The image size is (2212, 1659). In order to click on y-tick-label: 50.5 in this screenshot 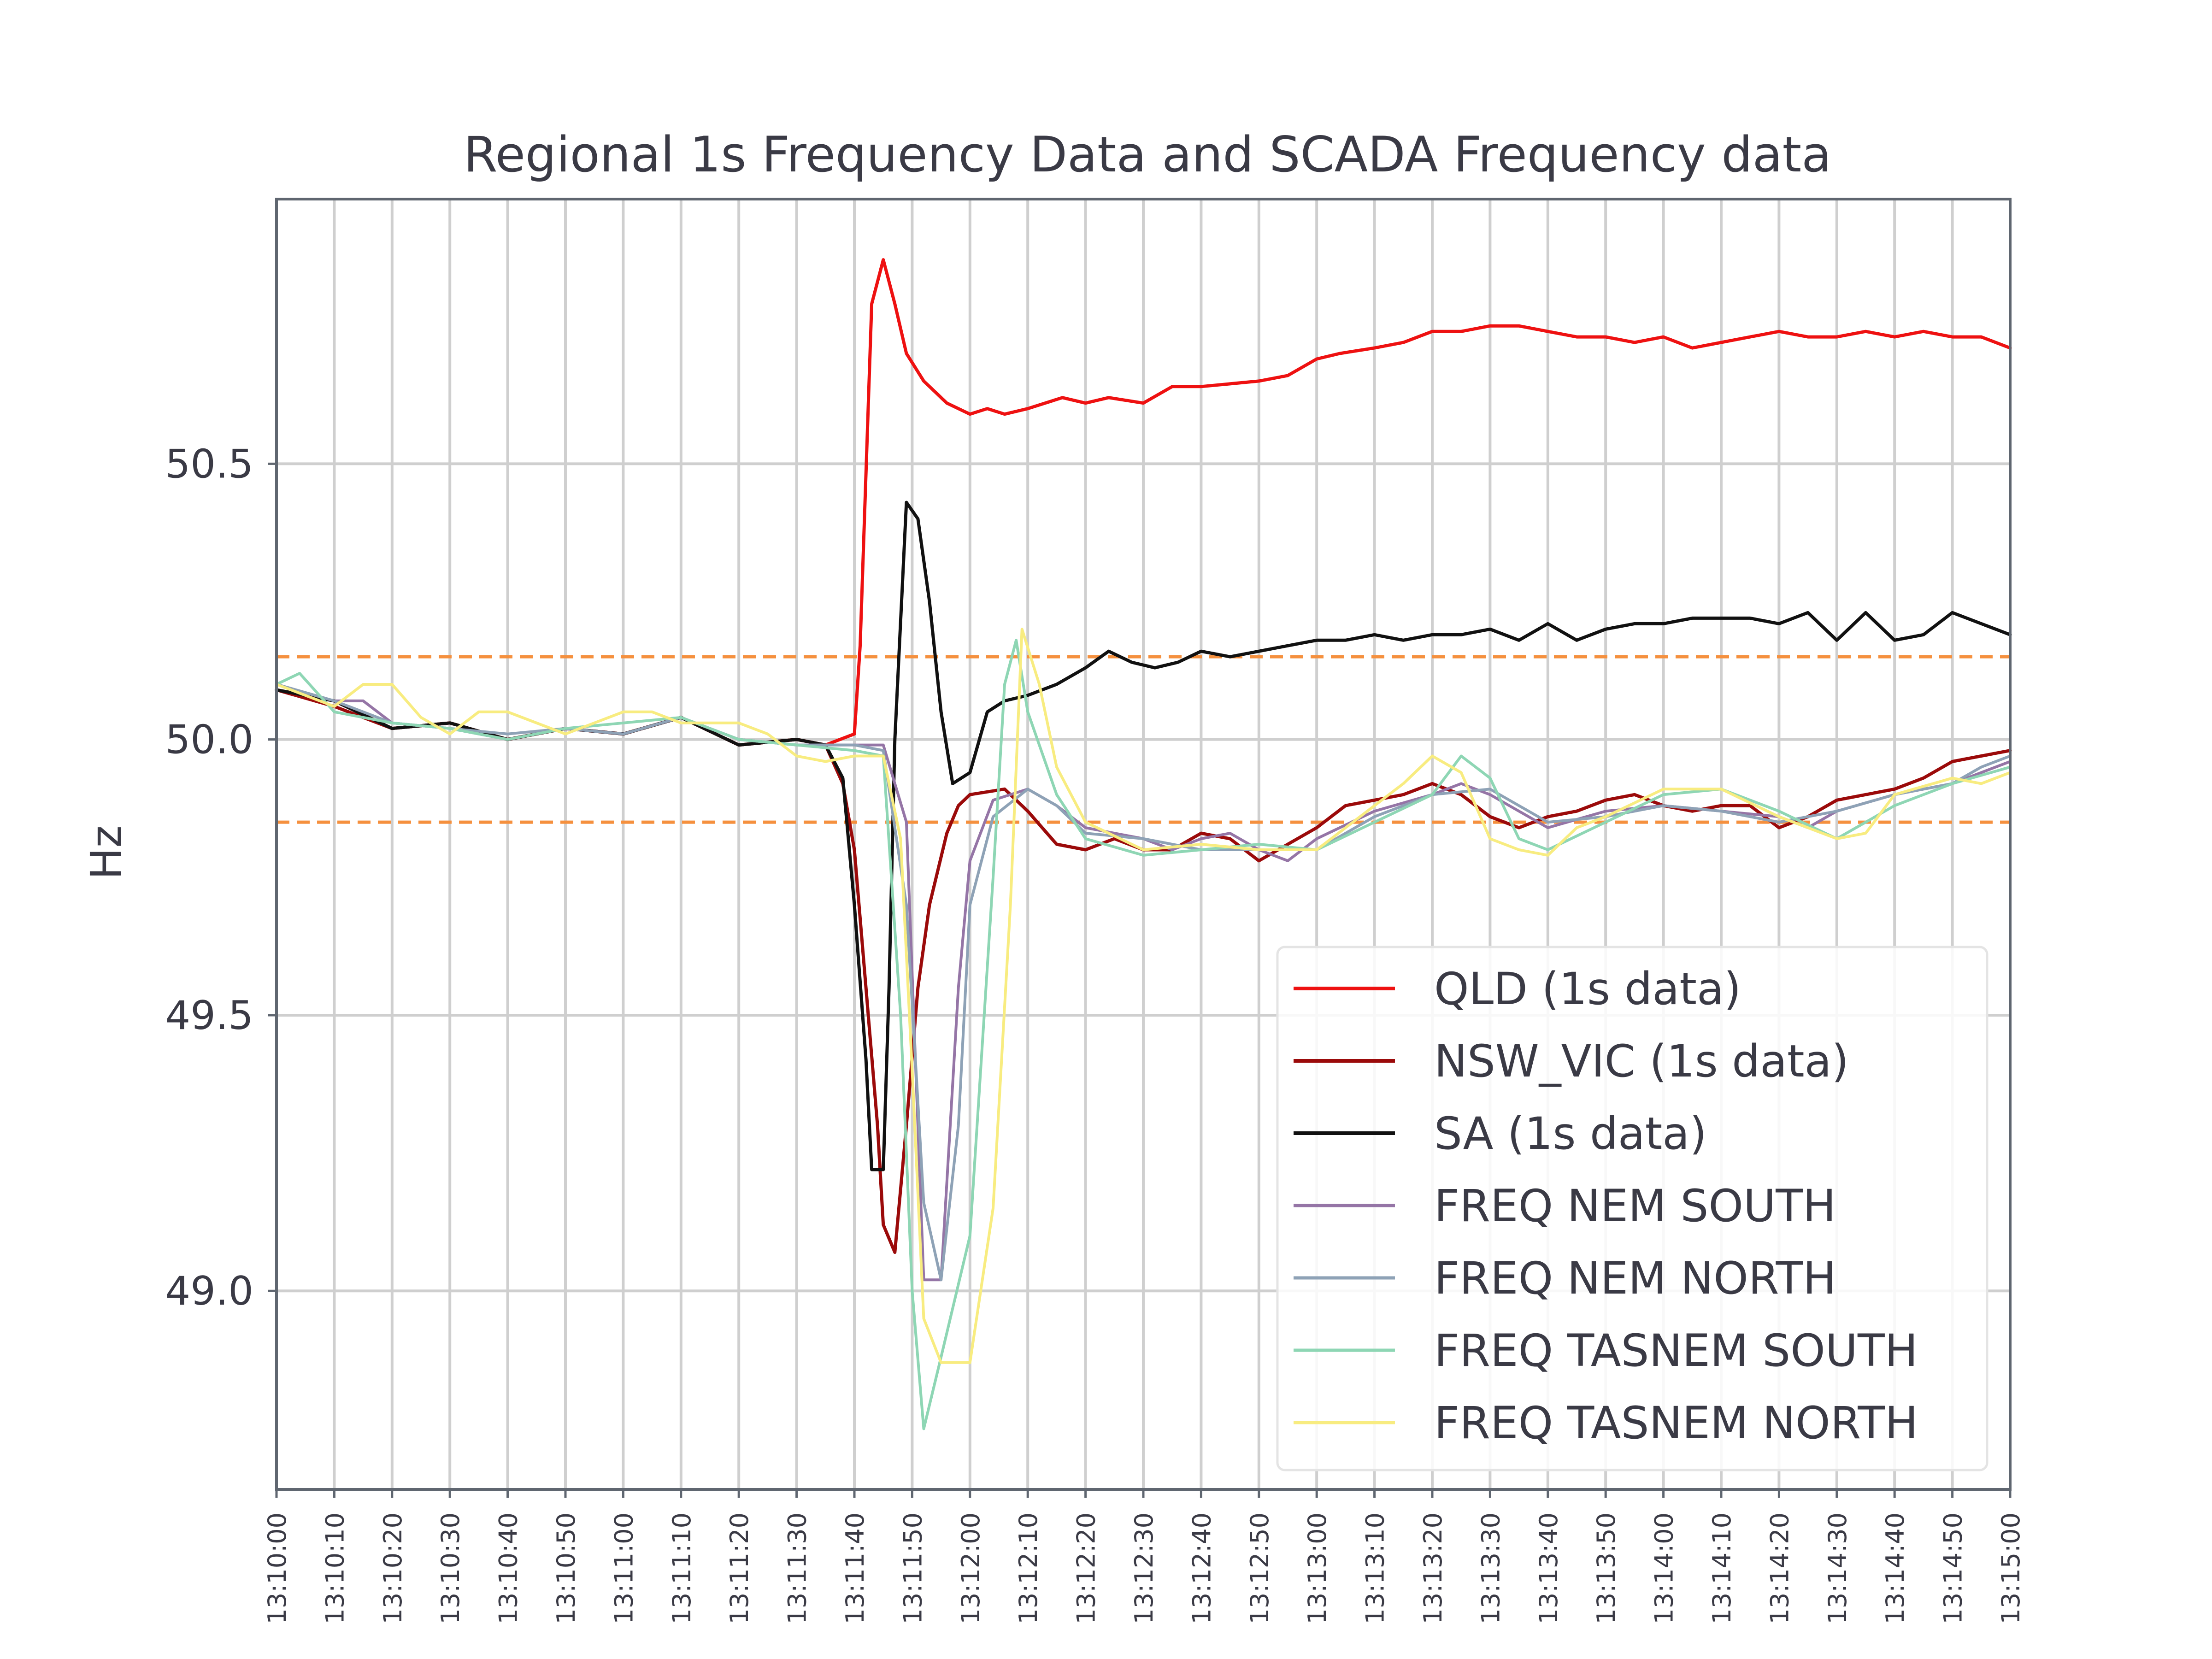, I will do `click(209, 464)`.